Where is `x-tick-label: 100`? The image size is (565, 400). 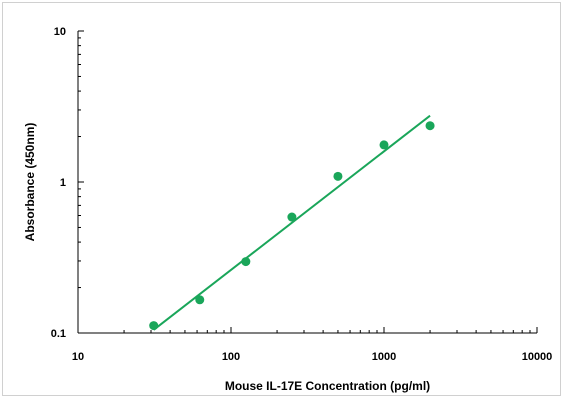 x-tick-label: 100 is located at coordinates (231, 357).